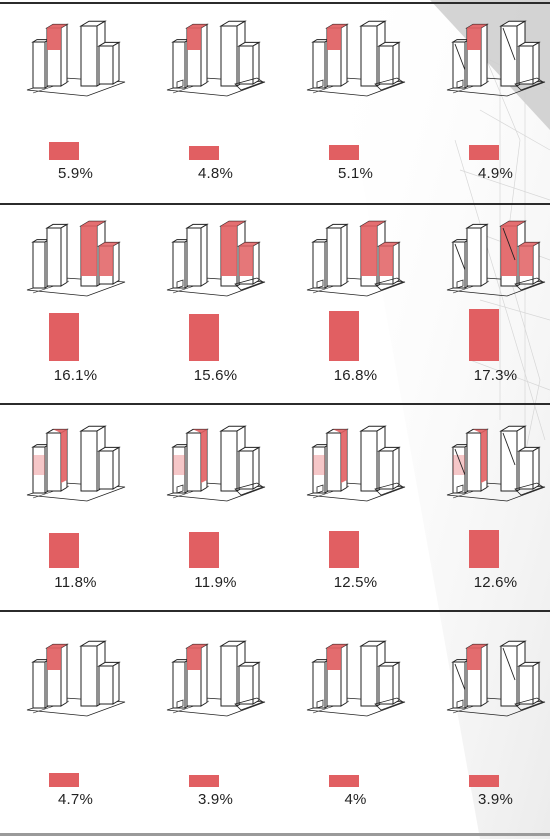 This screenshot has height=839, width=550. I want to click on value-label: 4.8%, so click(215, 173).